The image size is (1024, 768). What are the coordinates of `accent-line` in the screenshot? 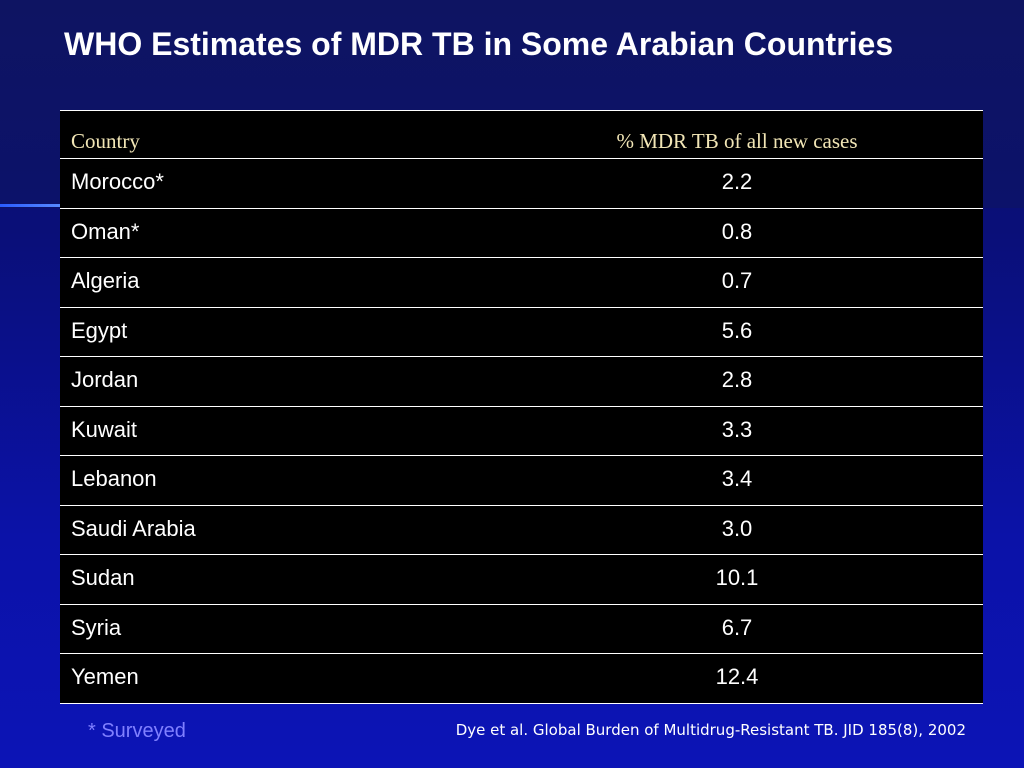 It's located at (31, 205).